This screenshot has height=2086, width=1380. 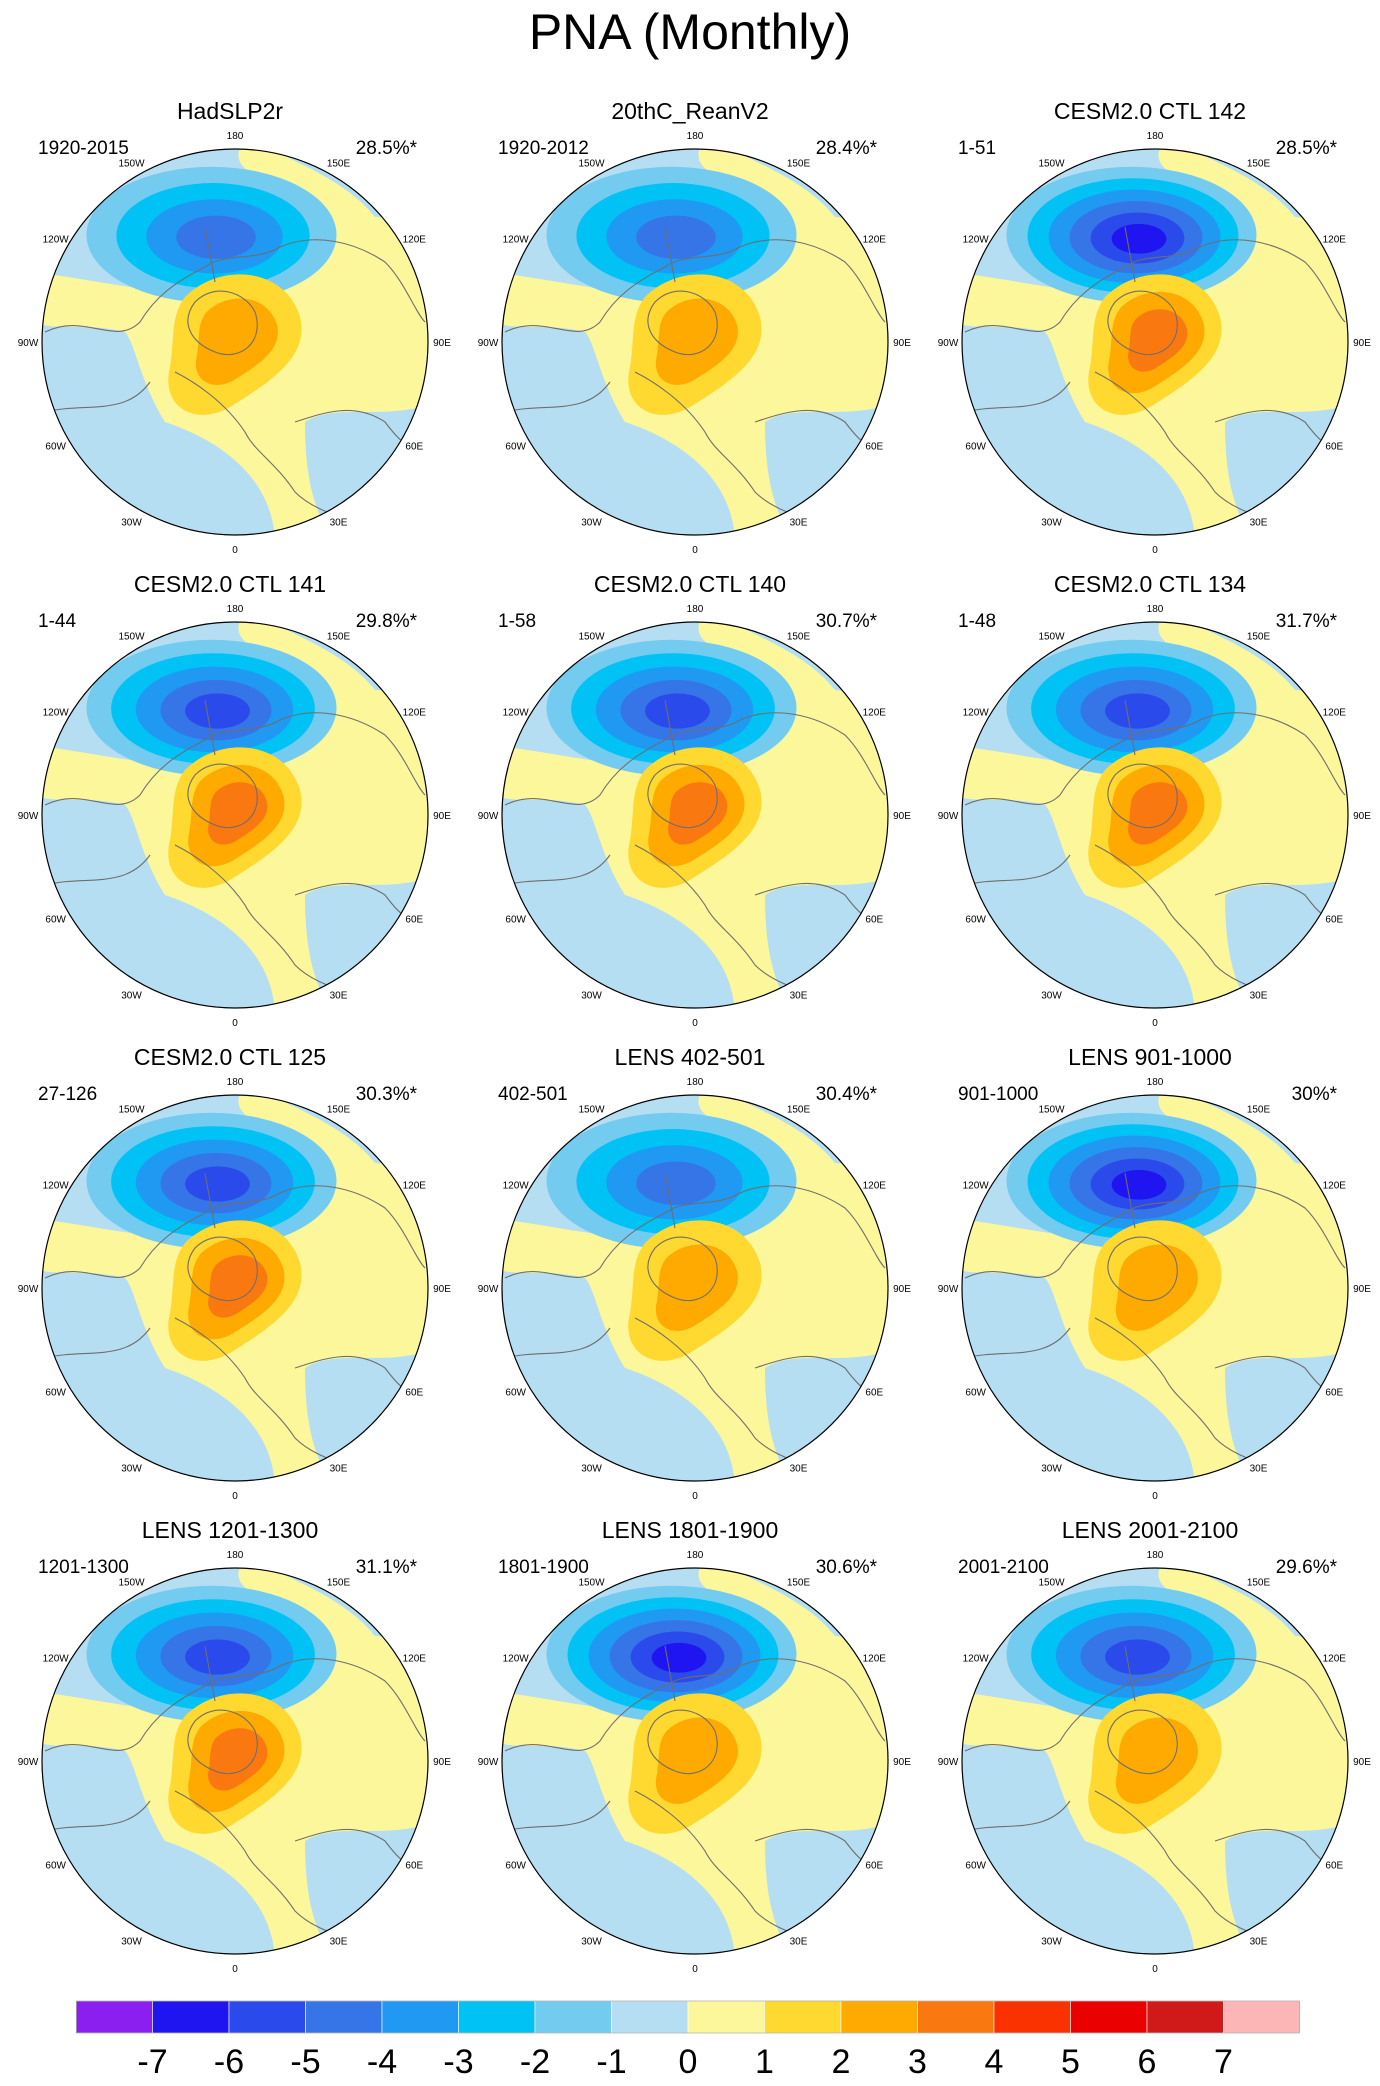 I want to click on colorbar-tick-label: -5, so click(x=305, y=2062).